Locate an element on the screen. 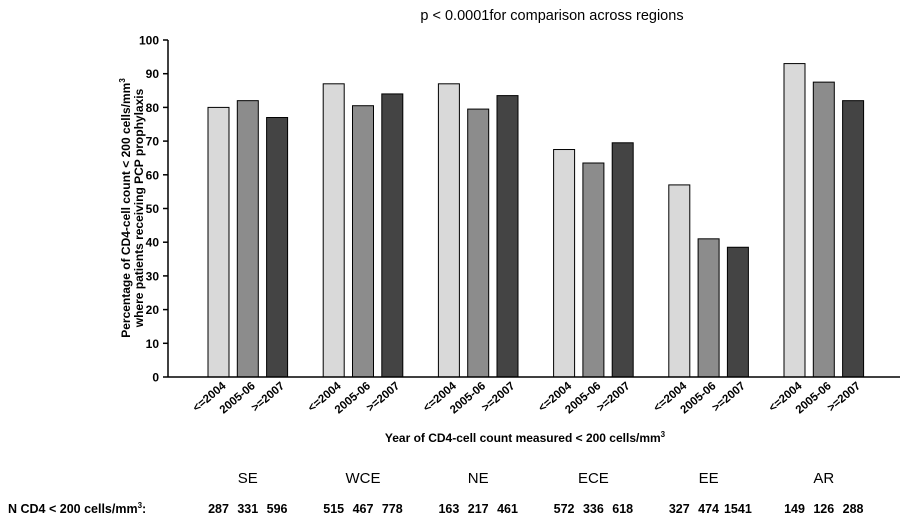 The width and height of the screenshot is (909, 520). x-axis-label-sup: 3 is located at coordinates (663, 434).